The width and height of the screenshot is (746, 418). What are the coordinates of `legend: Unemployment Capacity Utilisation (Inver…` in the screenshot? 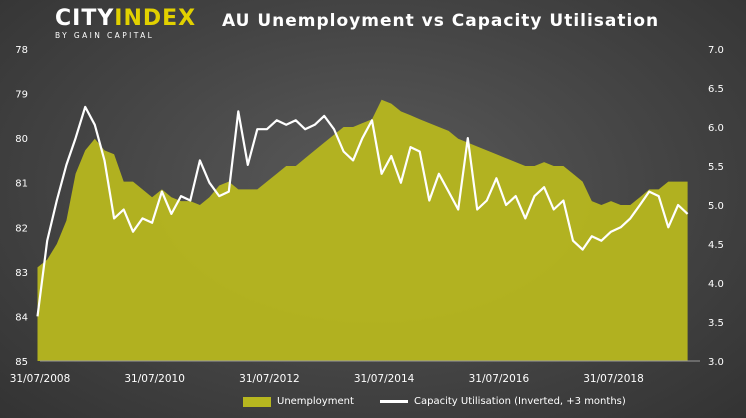 It's located at (373, 403).